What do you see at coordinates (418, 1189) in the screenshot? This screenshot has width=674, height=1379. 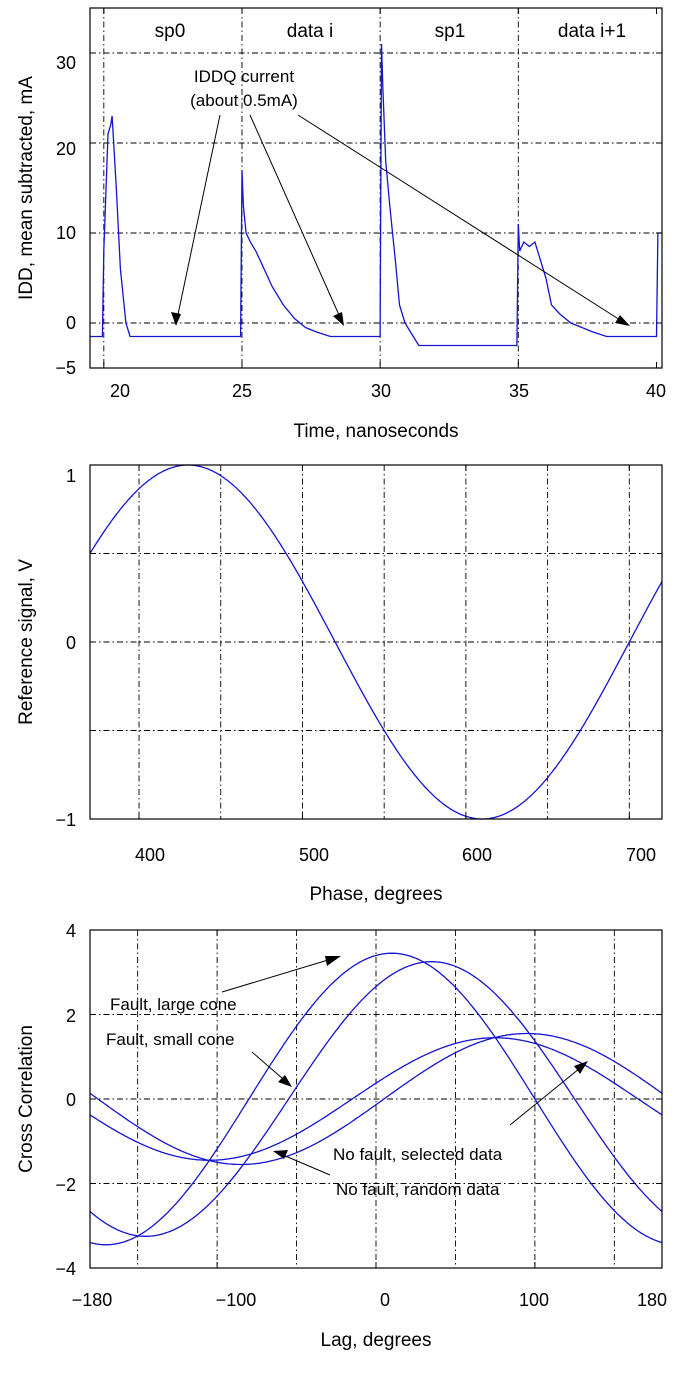 I see `annotation-no-fault-random: No fault, random data` at bounding box center [418, 1189].